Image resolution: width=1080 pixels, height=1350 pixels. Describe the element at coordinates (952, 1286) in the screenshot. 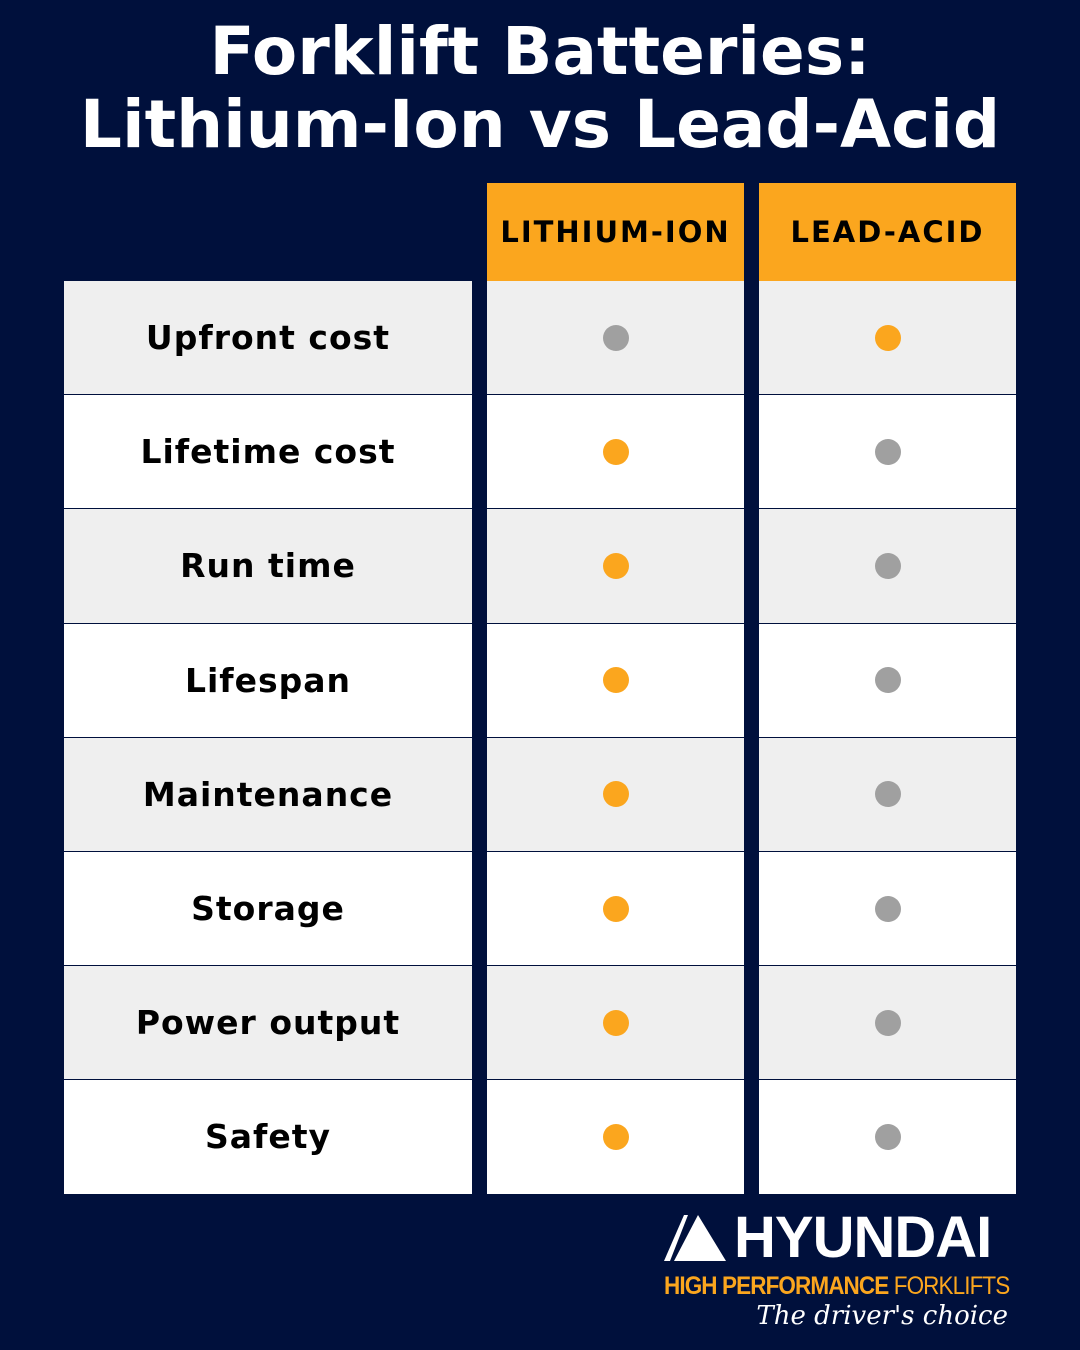

I see `tagline-thin: FORKLIFTS` at that location.